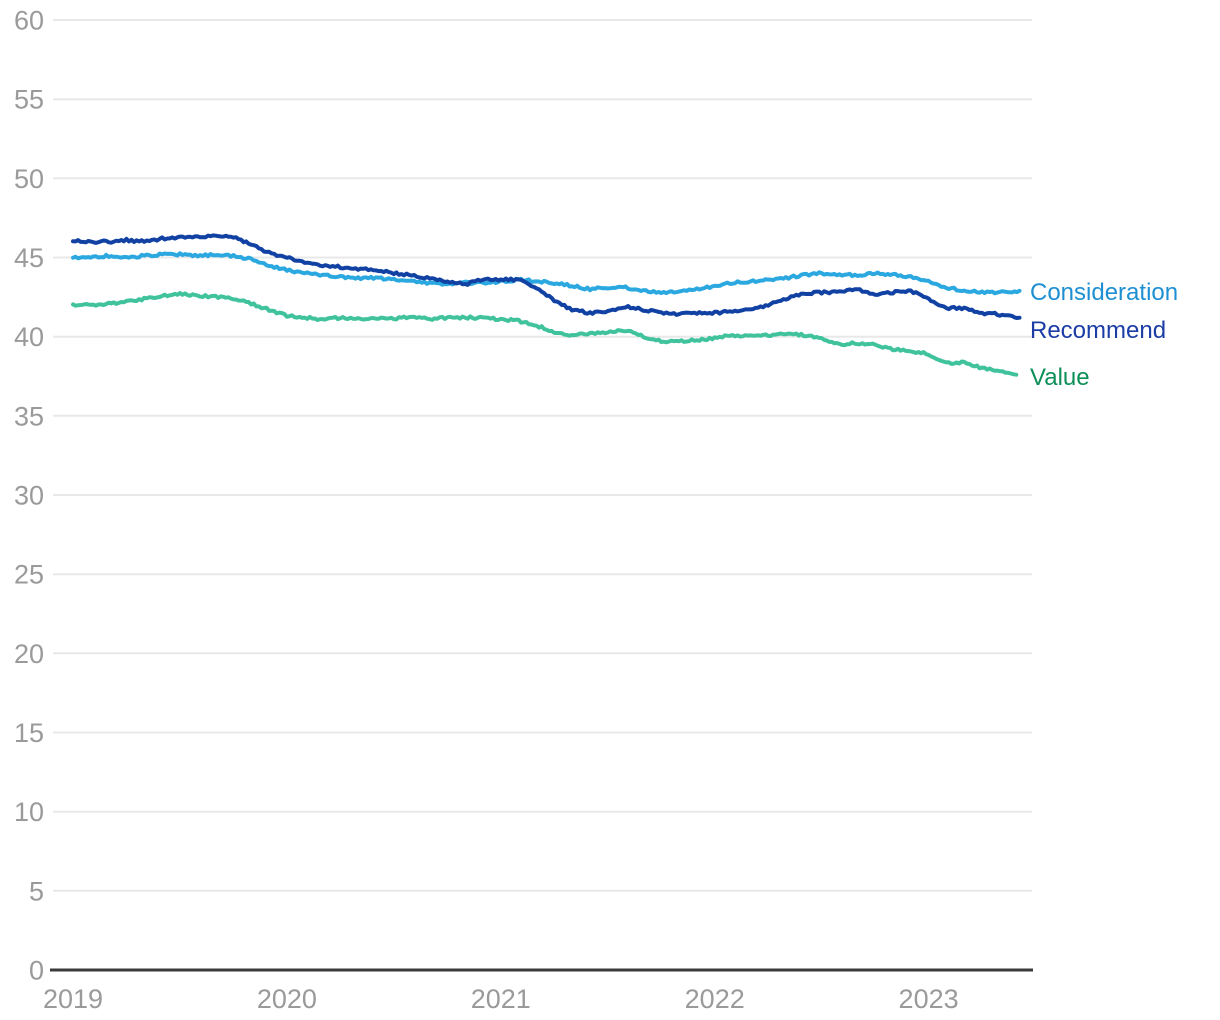 The width and height of the screenshot is (1220, 1020). What do you see at coordinates (29, 654) in the screenshot?
I see `y-tick-label-20: 20` at bounding box center [29, 654].